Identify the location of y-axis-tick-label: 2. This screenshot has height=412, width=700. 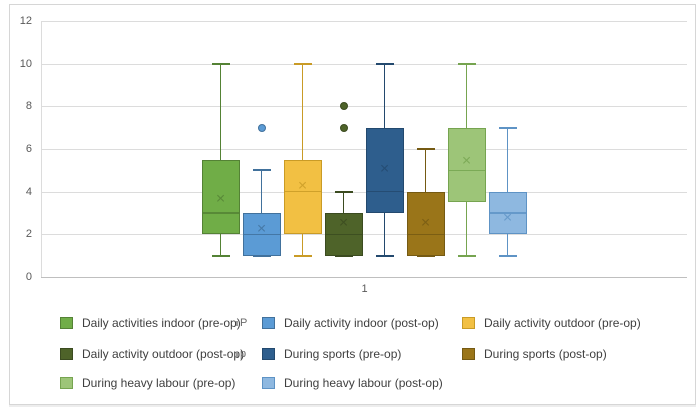
(28, 234).